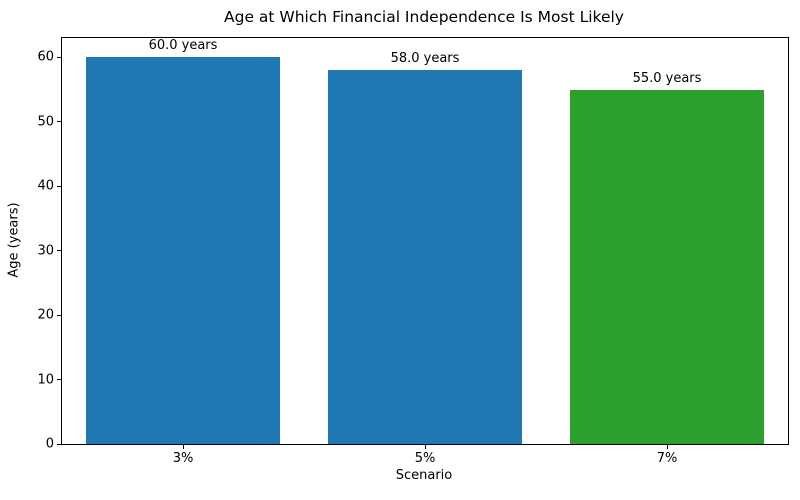 This screenshot has height=500, width=800. I want to click on x-axis-label: Scenario, so click(424, 475).